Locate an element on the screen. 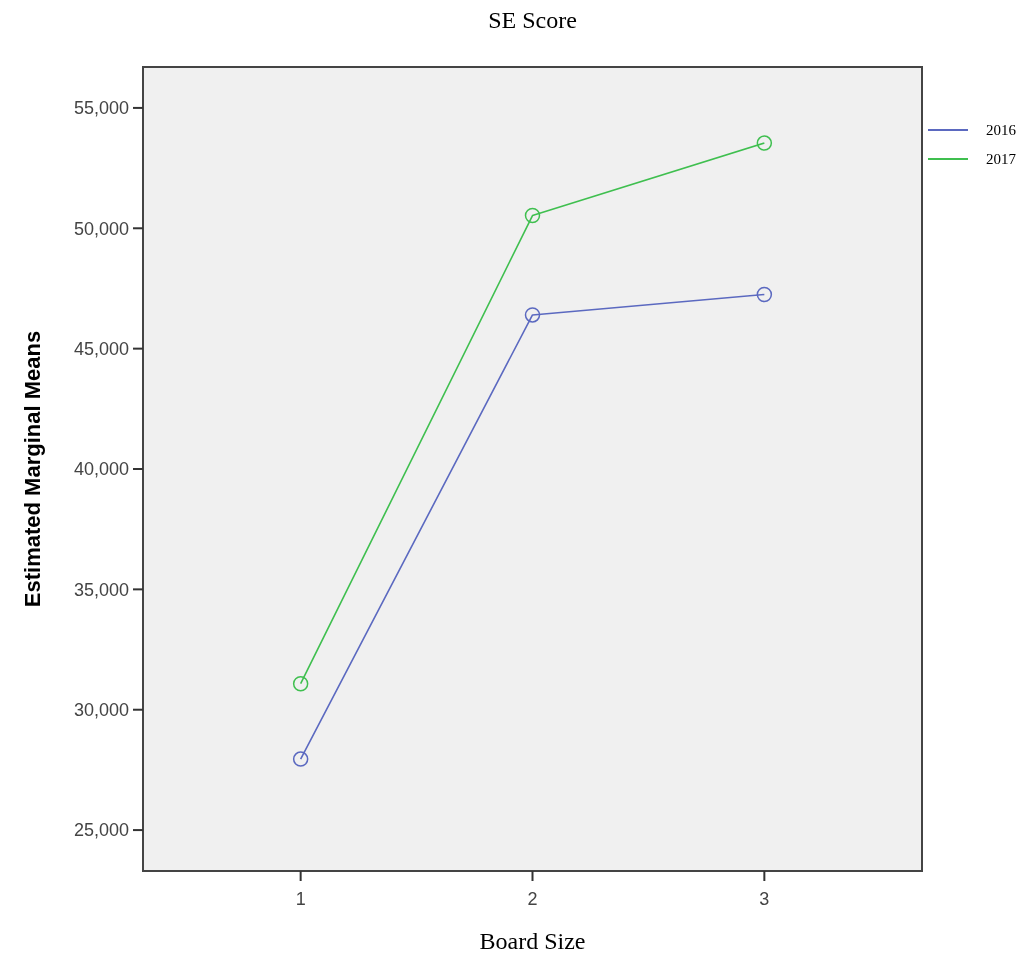  y-tick-label: 35,000 is located at coordinates (101, 589).